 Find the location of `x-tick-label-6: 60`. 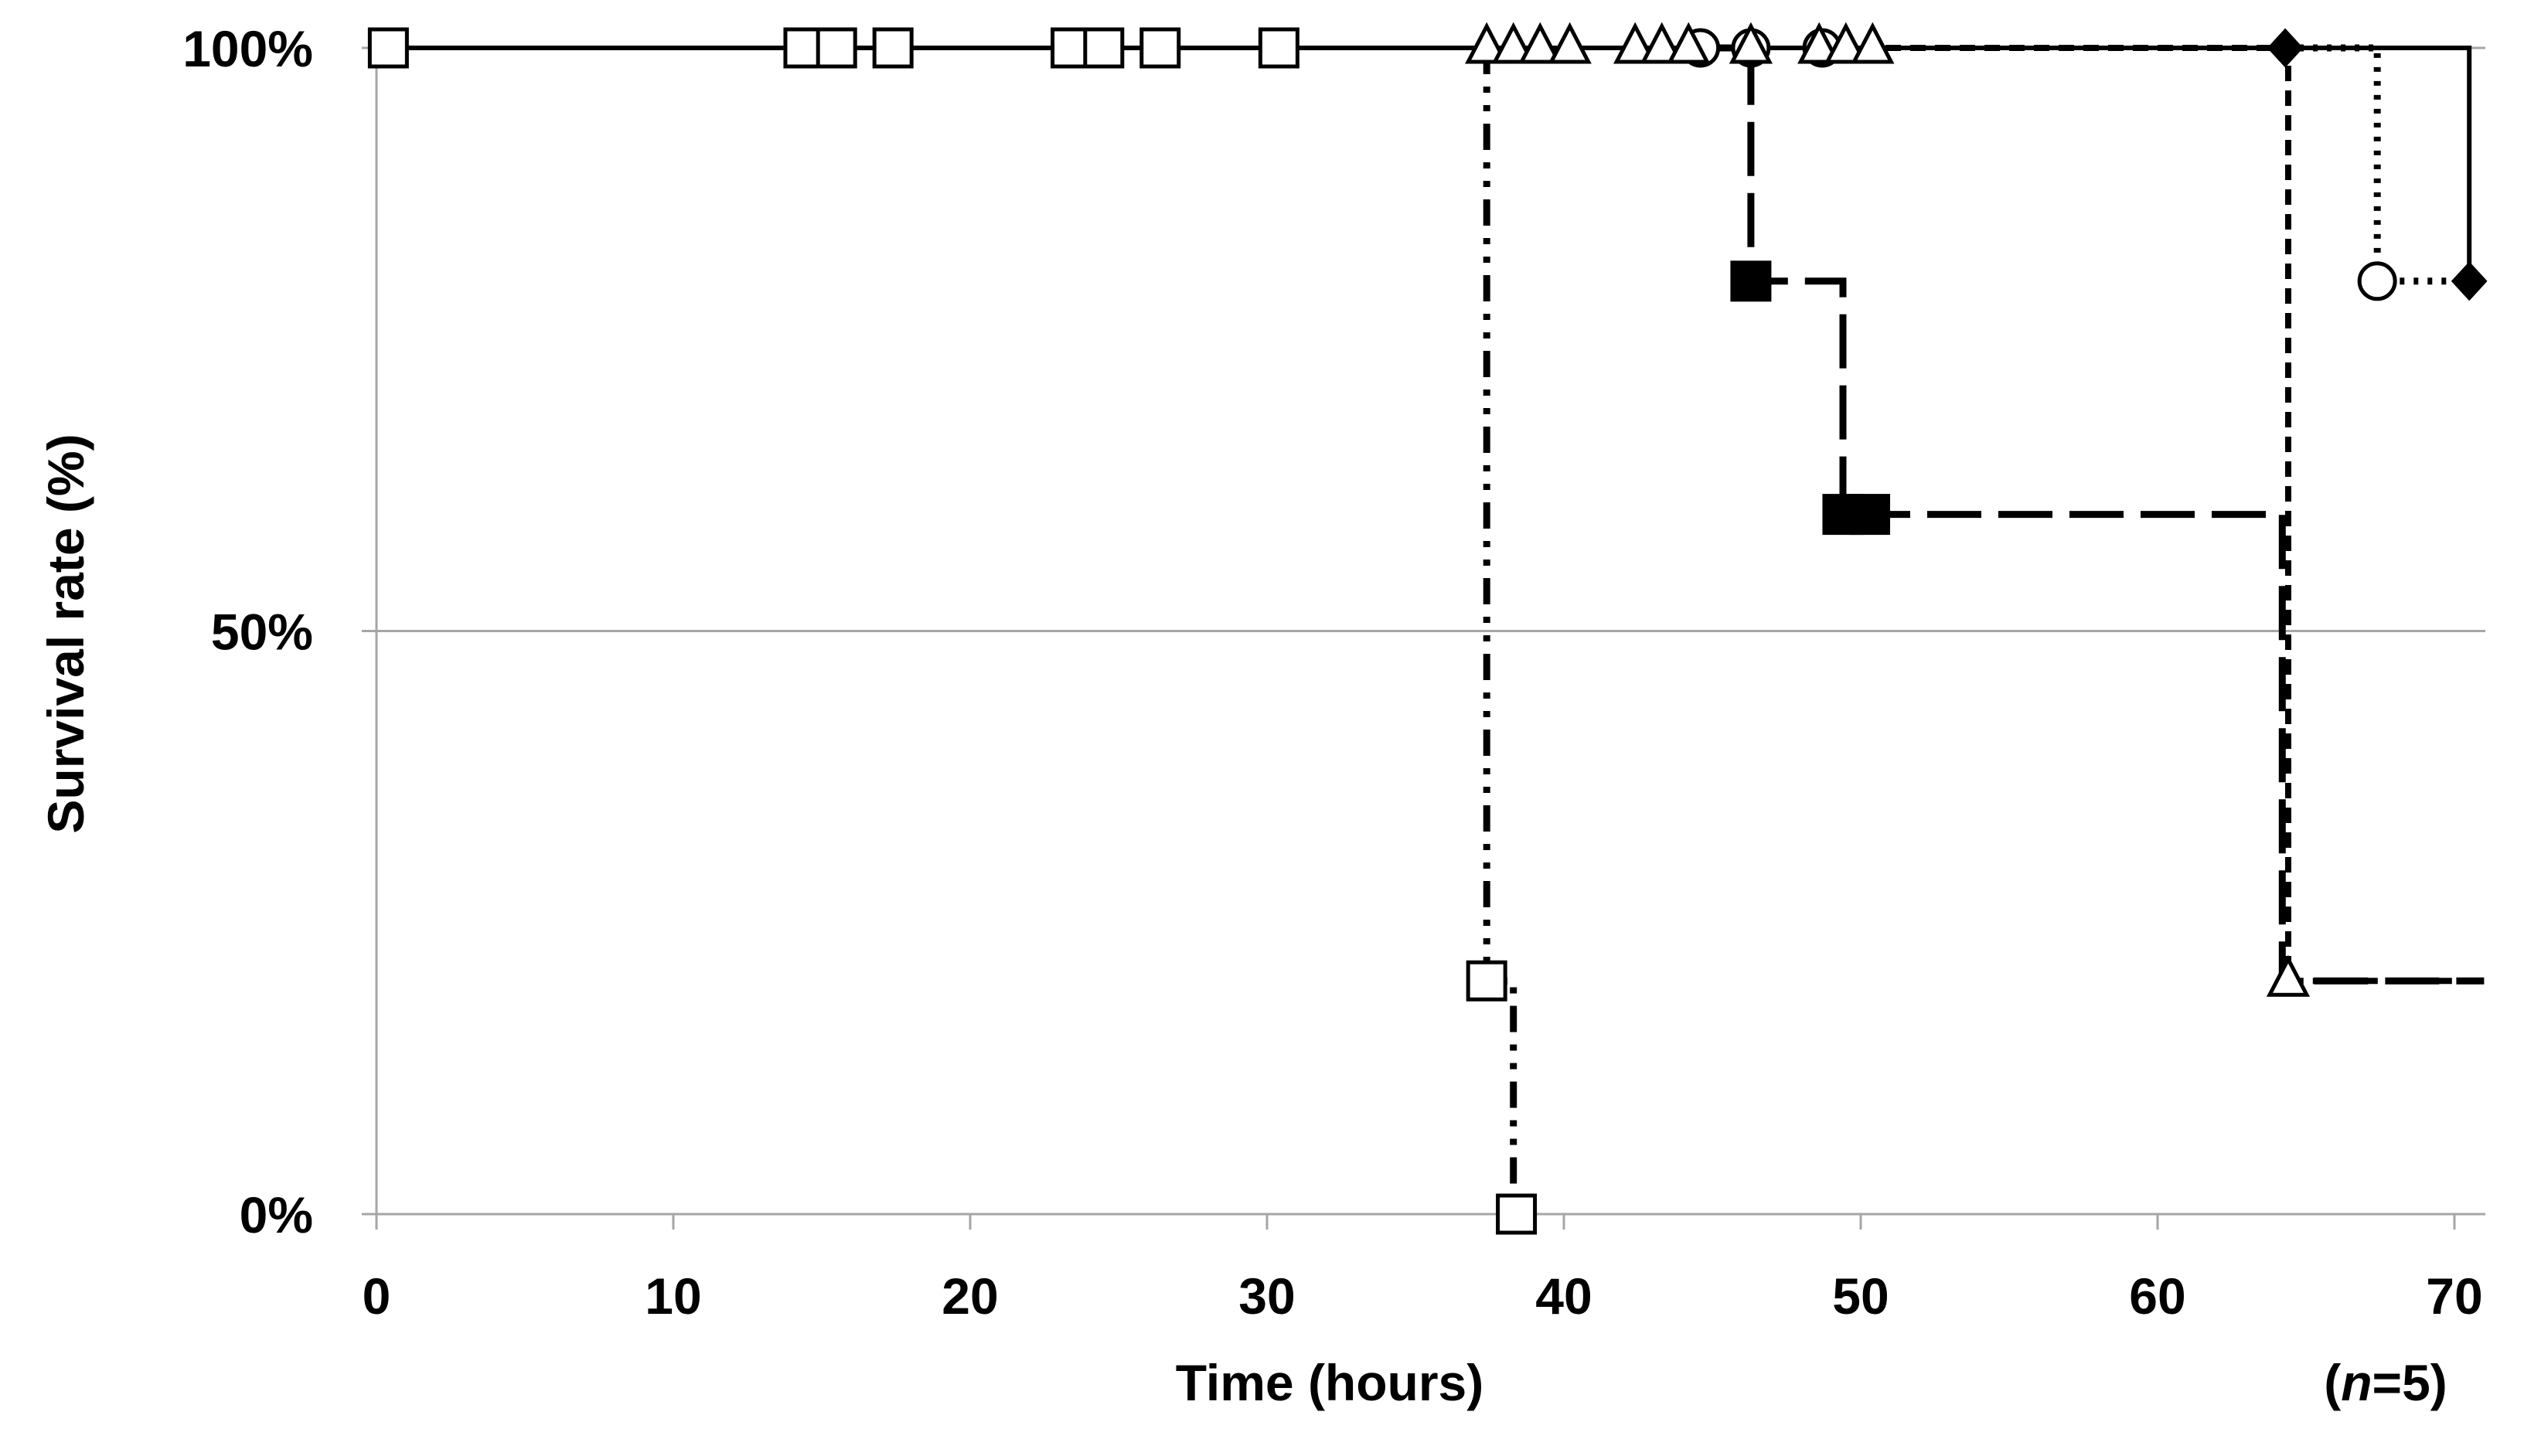

x-tick-label-6: 60 is located at coordinates (2157, 1296).